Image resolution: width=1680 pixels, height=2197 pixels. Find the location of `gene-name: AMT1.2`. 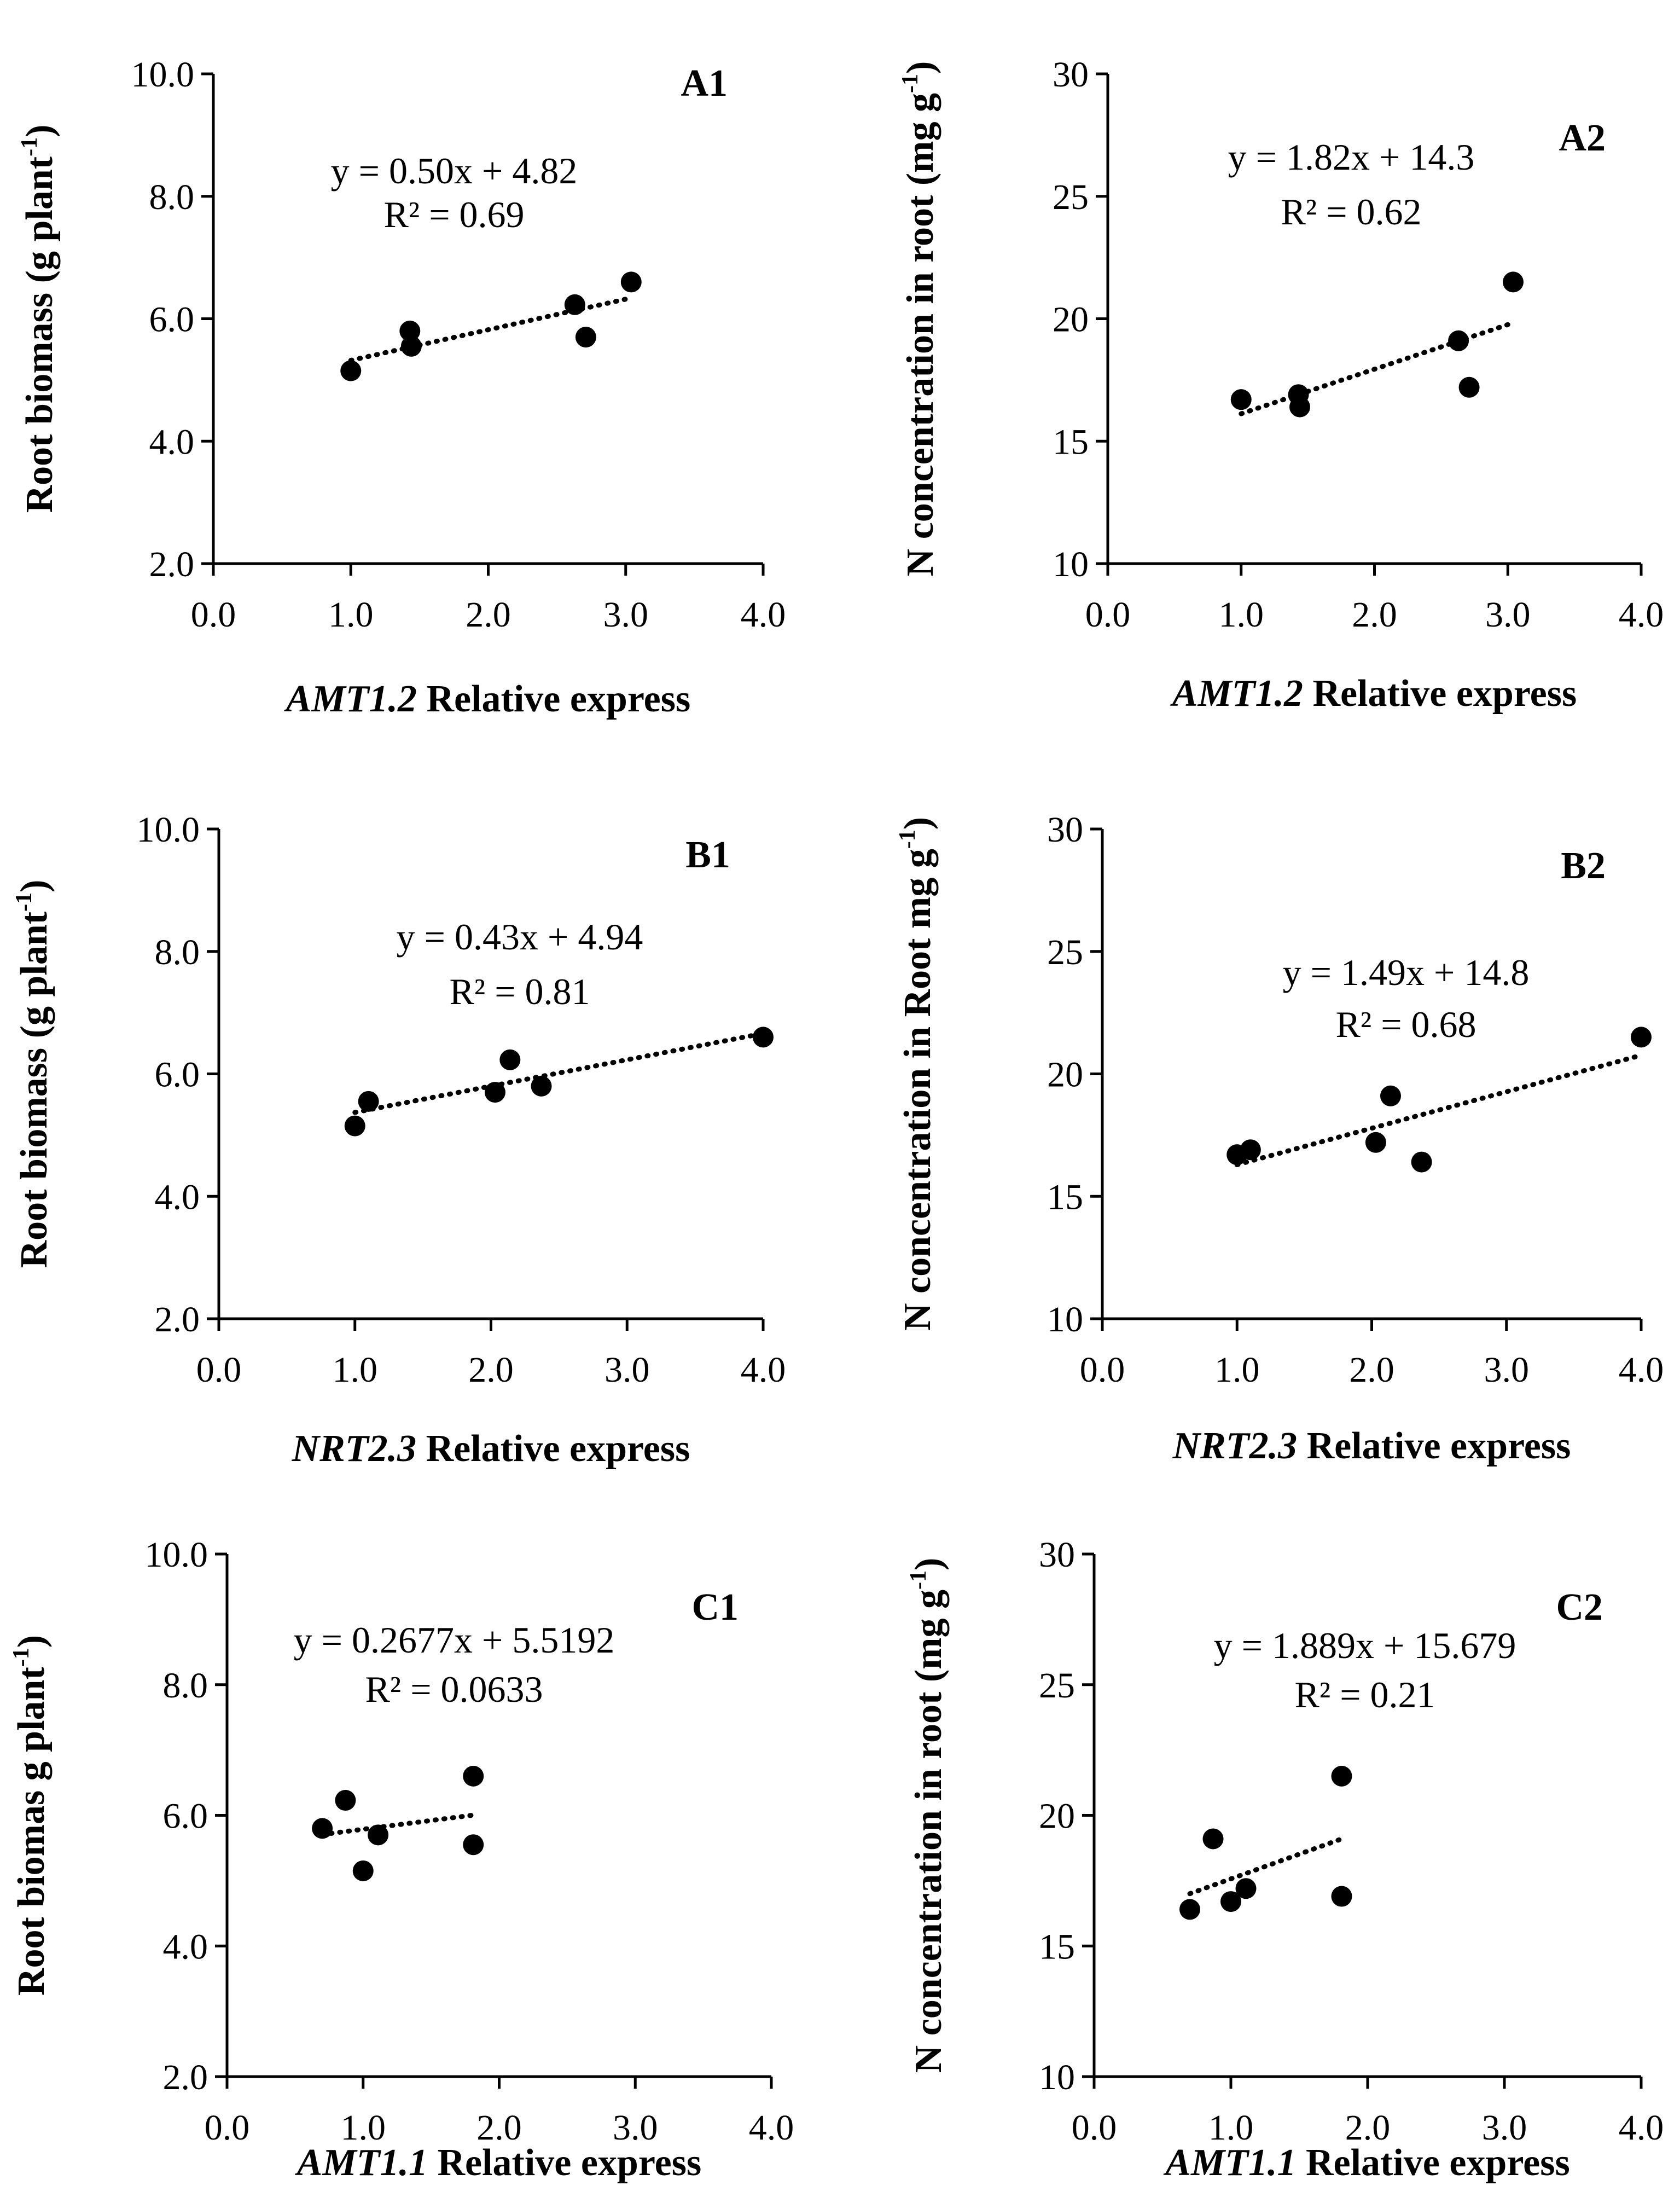

gene-name: AMT1.2 is located at coordinates (1236, 694).